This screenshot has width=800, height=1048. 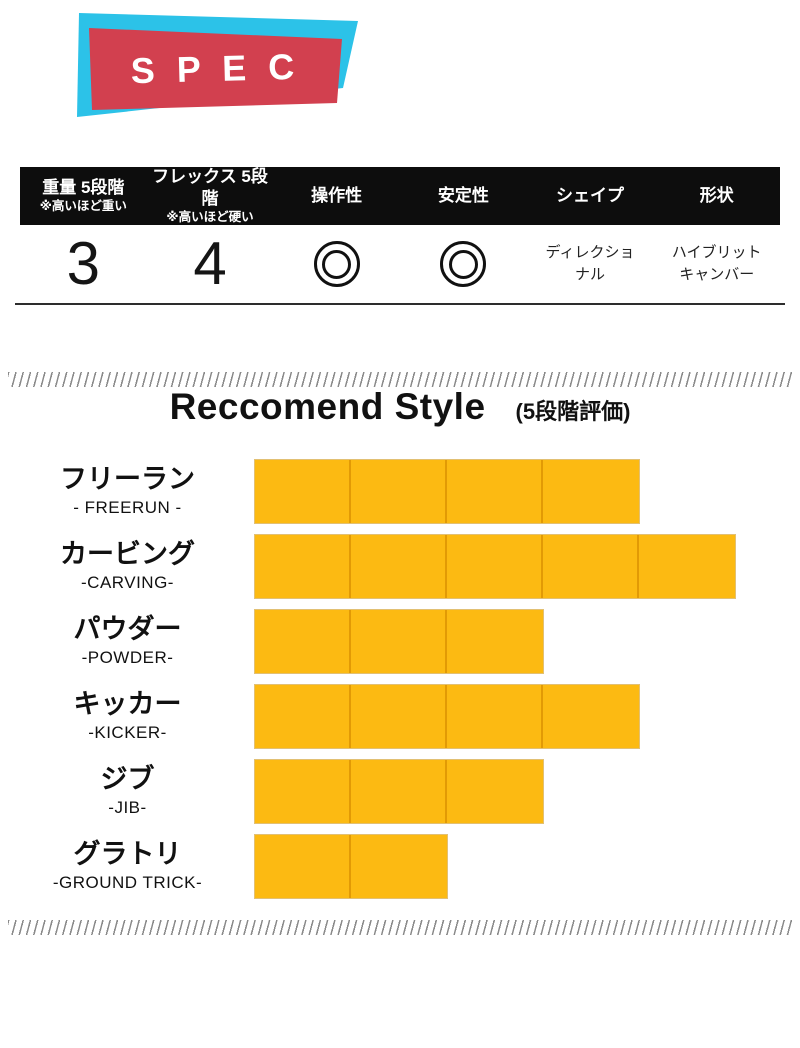 I want to click on chart-row-label-jp: フリーラン, so click(x=127, y=479).